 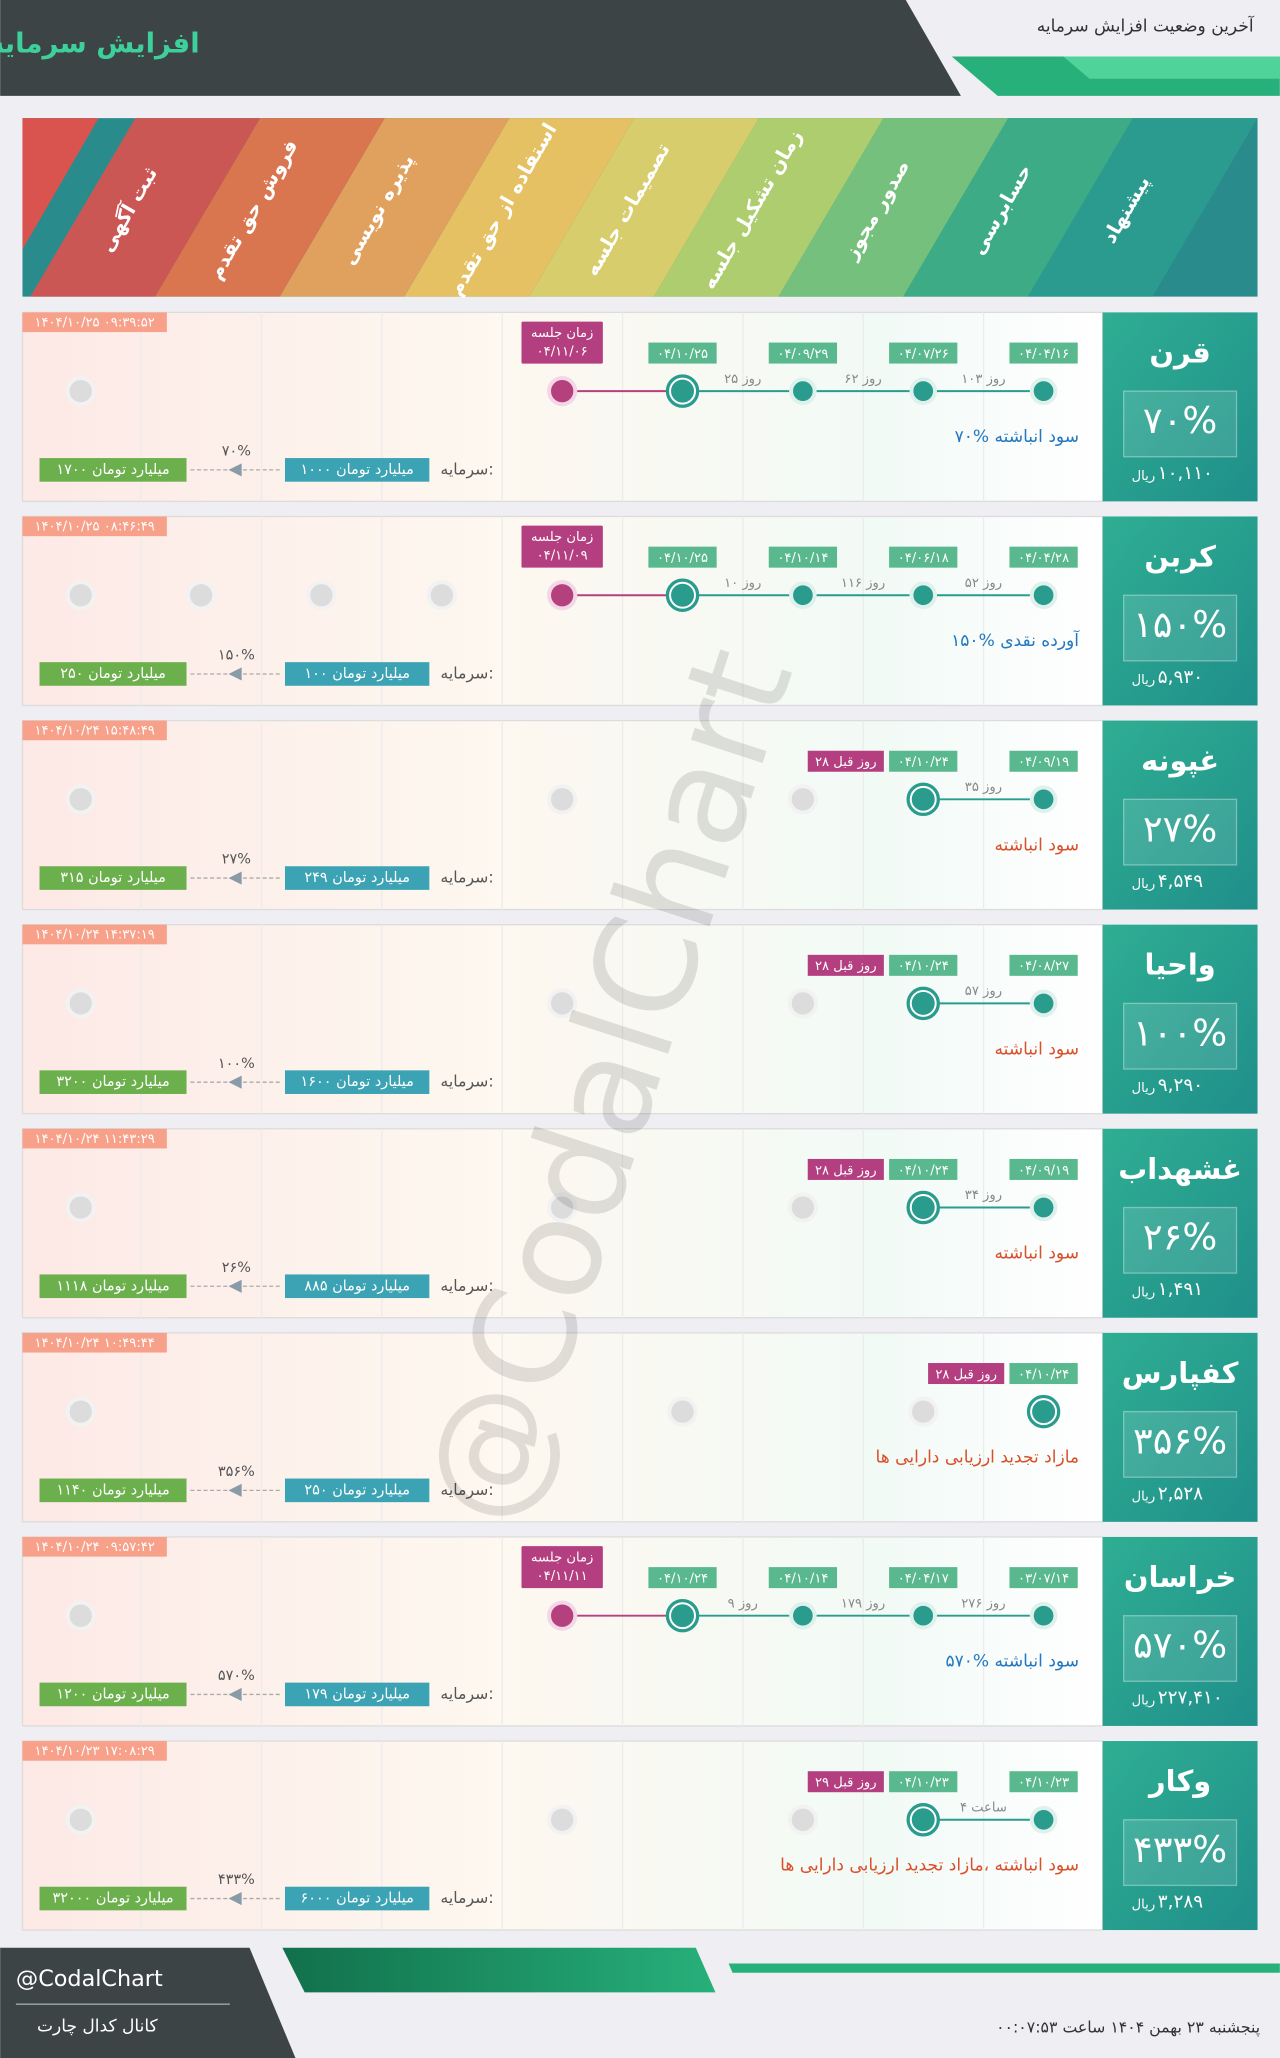 I want to click on timestamp: ۱۴۰۴/۱۰/۲۵ ۰۸:۴۶:۴۹, so click(x=94, y=526).